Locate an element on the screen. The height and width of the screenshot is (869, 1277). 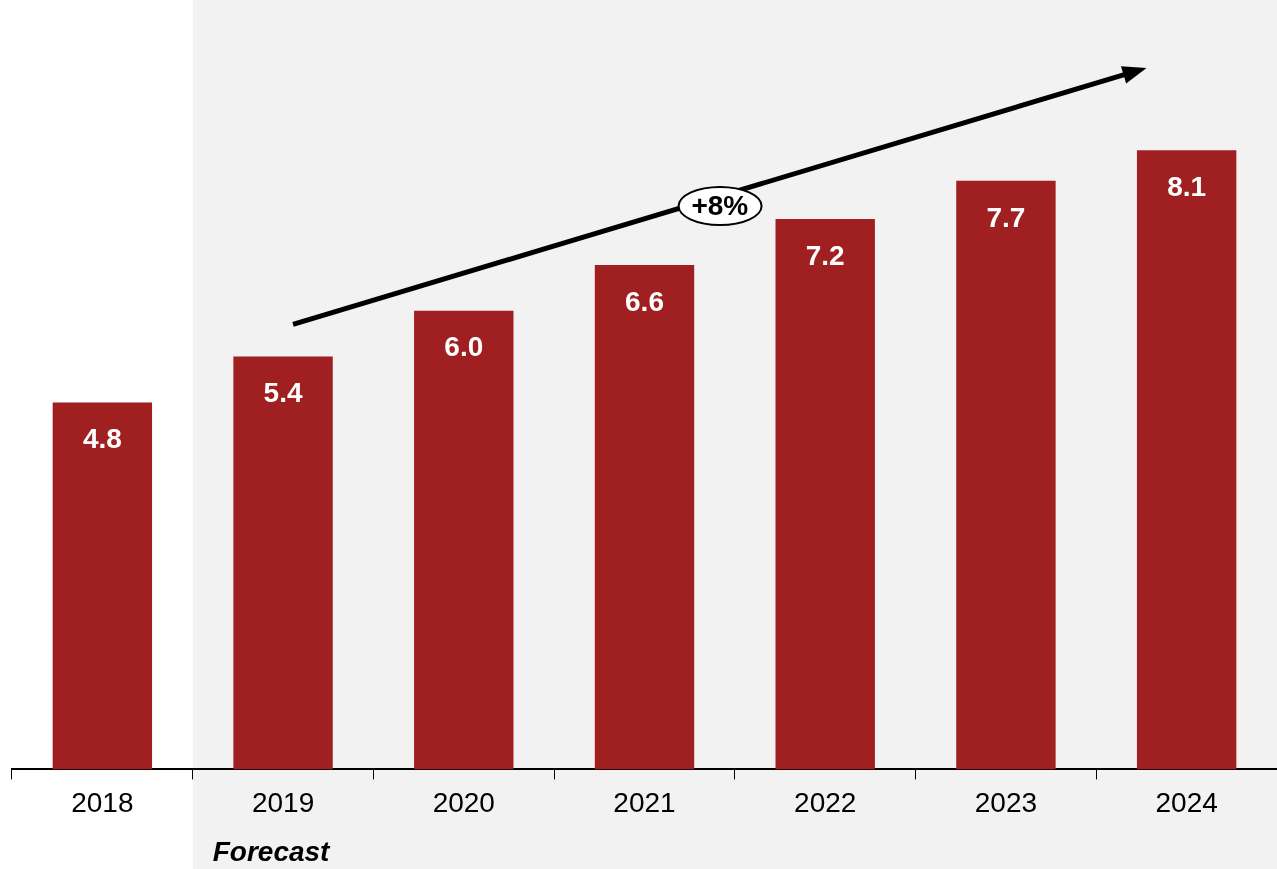
x-tick-label: 2019 is located at coordinates (283, 802).